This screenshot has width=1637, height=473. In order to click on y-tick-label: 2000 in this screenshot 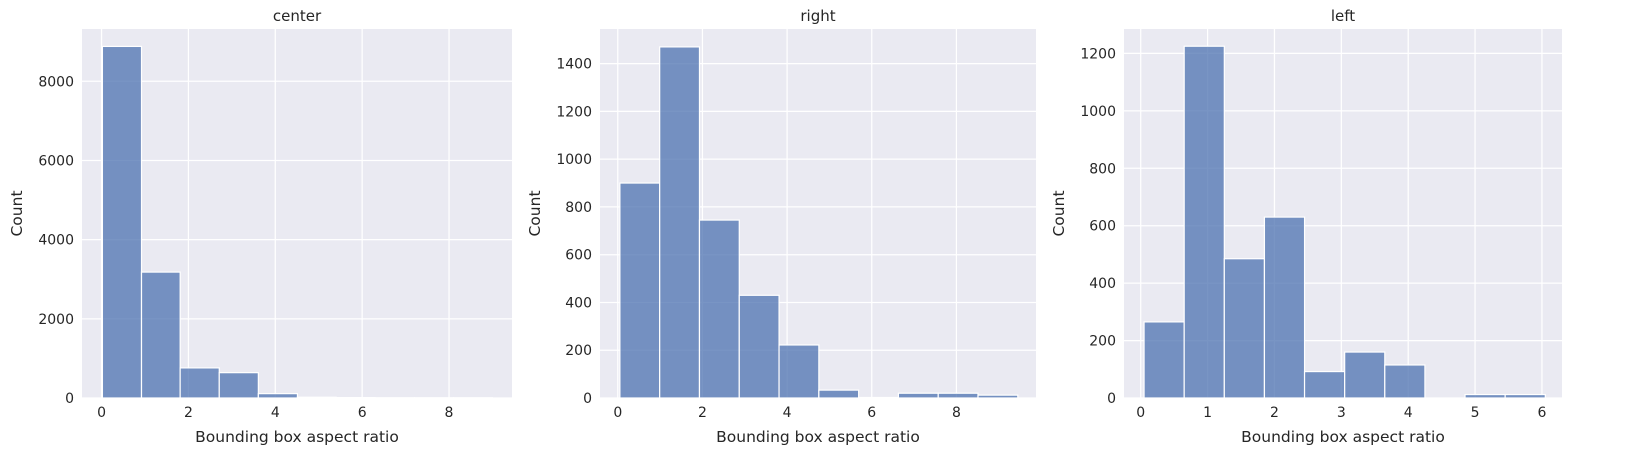, I will do `click(56, 320)`.